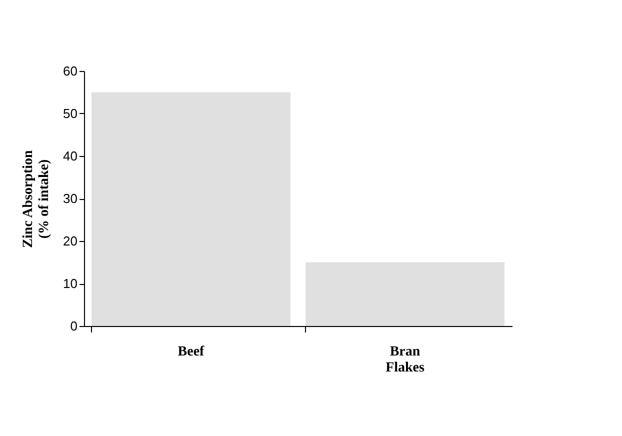 This screenshot has width=622, height=436. Describe the element at coordinates (70, 71) in the screenshot. I see `y-tick-label: 60` at that location.